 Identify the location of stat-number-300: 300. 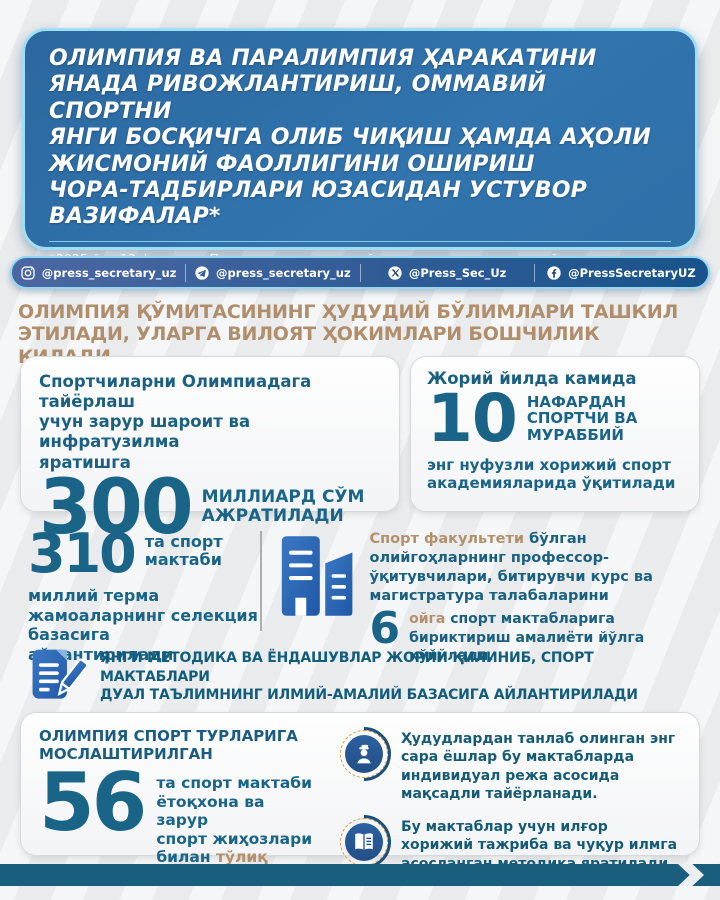
(116, 506).